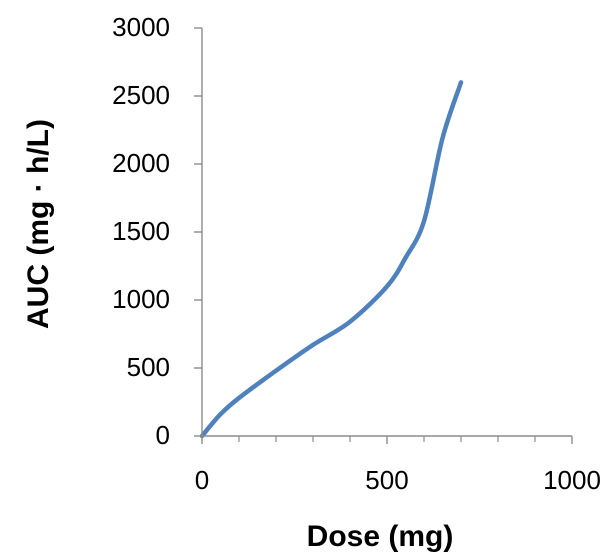  I want to click on y-tick-label: 2500, so click(141, 95).